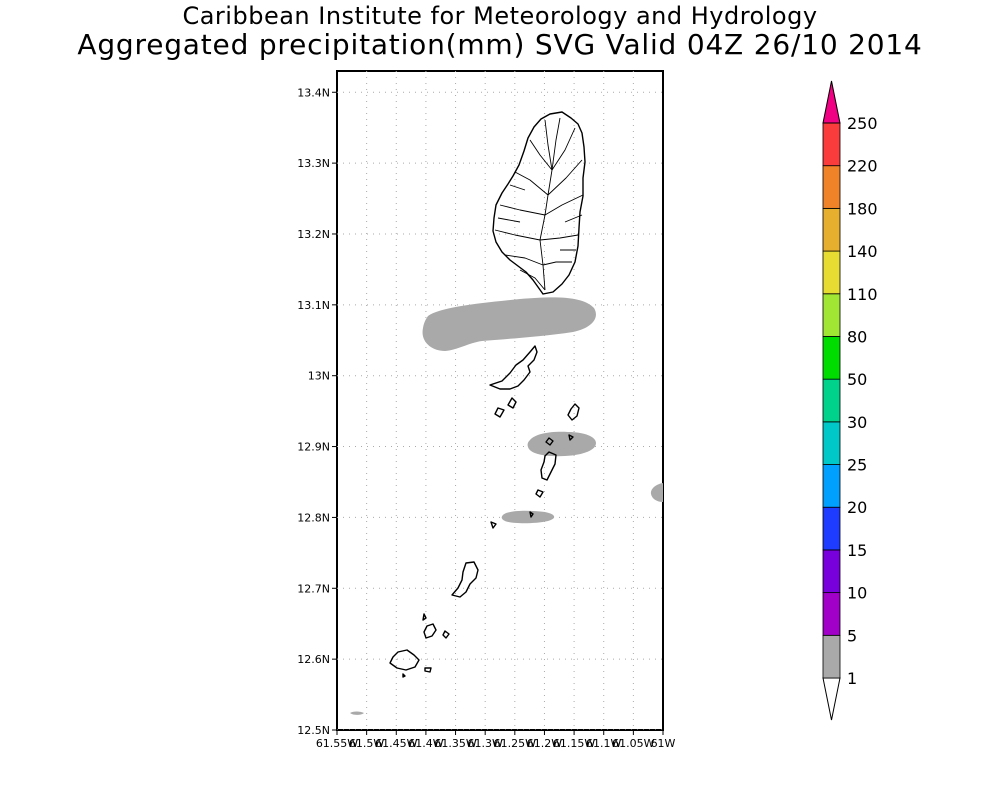 The height and width of the screenshot is (800, 1000). Describe the element at coordinates (573, 412) in the screenshot. I see `island-mustique` at that location.